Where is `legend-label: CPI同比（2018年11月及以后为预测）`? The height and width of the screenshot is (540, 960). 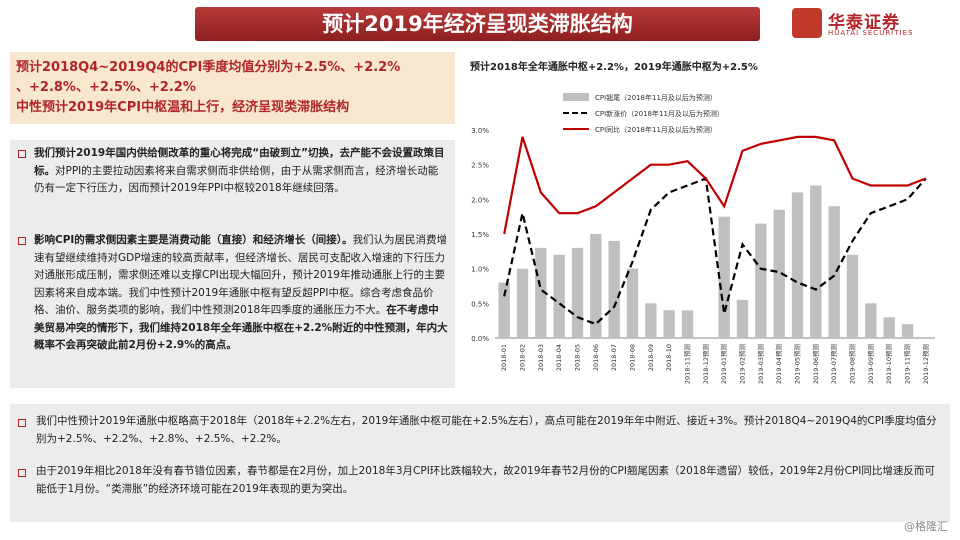
legend-label: CPI同比（2018年11月及以后为预测） is located at coordinates (656, 129).